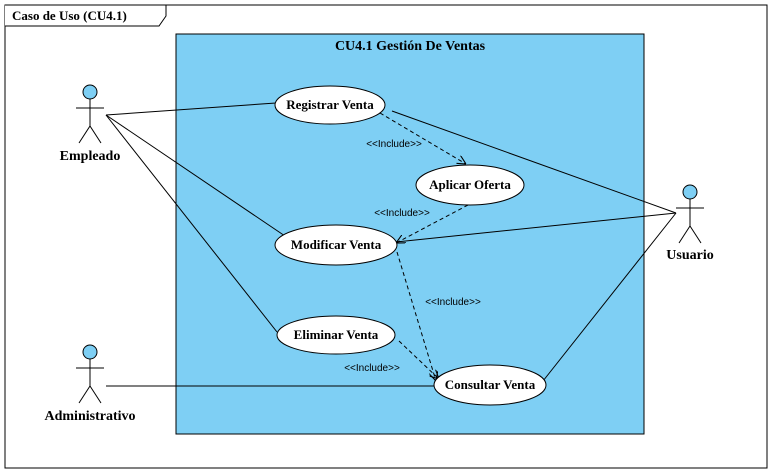 This screenshot has width=773, height=474. I want to click on include-label-modificar-aplicar: <<Include>>, so click(402, 213).